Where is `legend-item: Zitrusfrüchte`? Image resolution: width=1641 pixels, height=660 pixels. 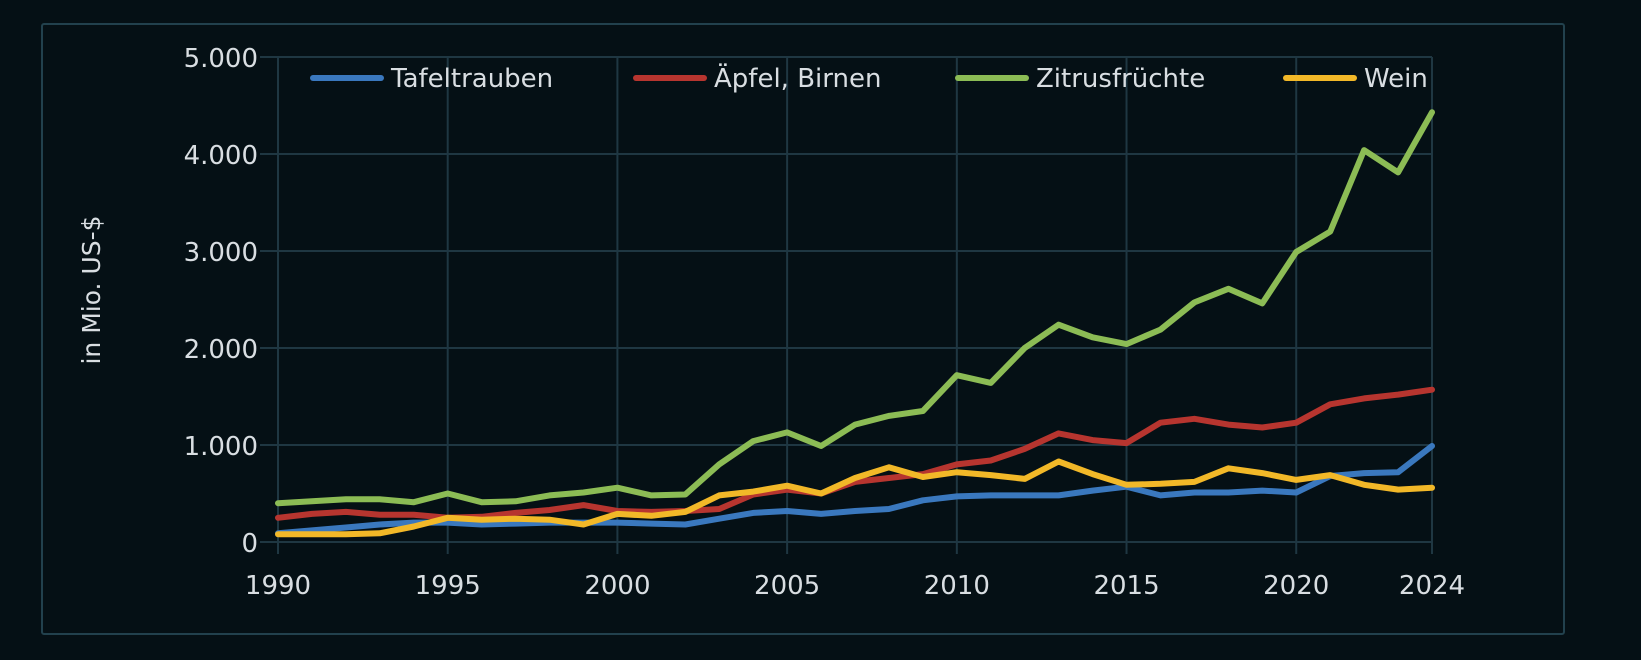
legend-item: Zitrusfrüchte is located at coordinates (1080, 79).